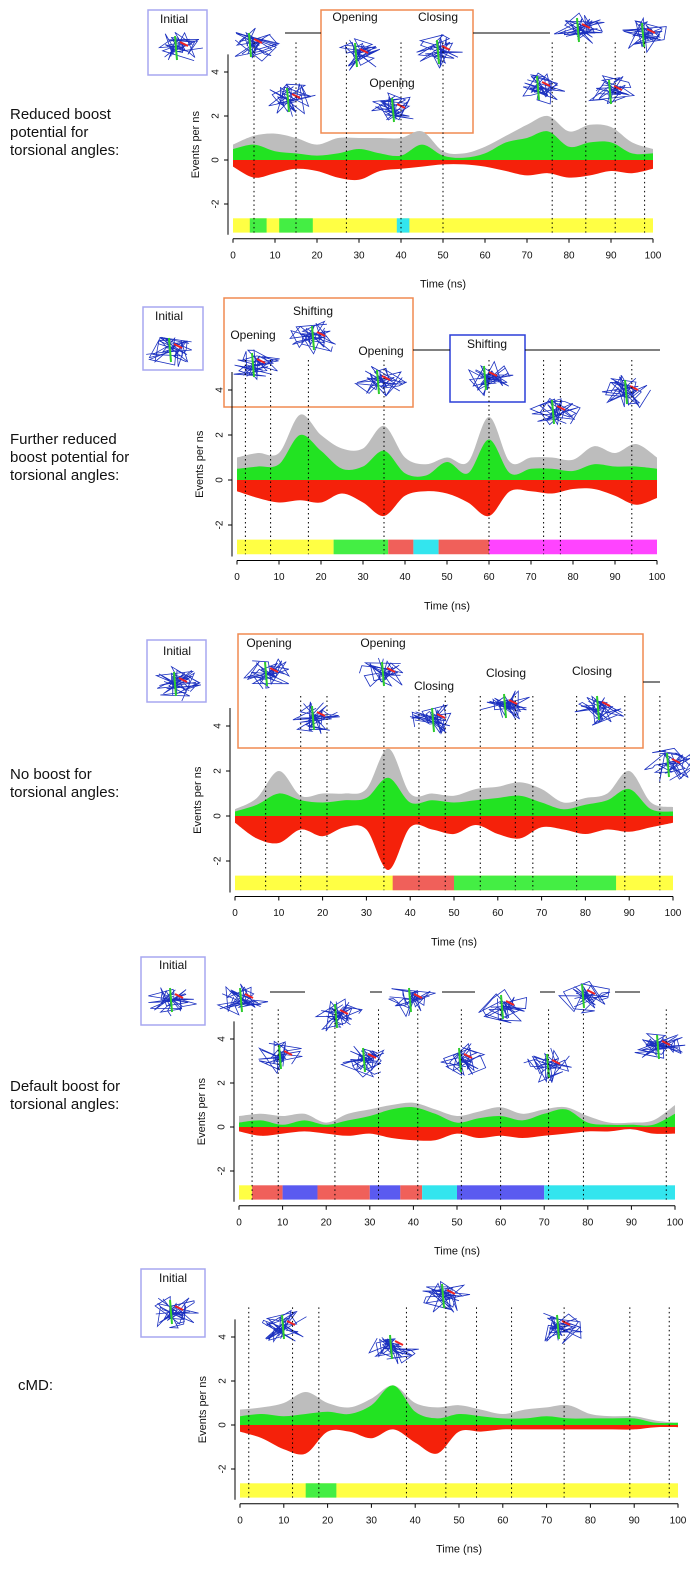 This screenshot has height=1573, width=690. What do you see at coordinates (459, 1550) in the screenshot?
I see `x-axis-title: Time (ns)` at bounding box center [459, 1550].